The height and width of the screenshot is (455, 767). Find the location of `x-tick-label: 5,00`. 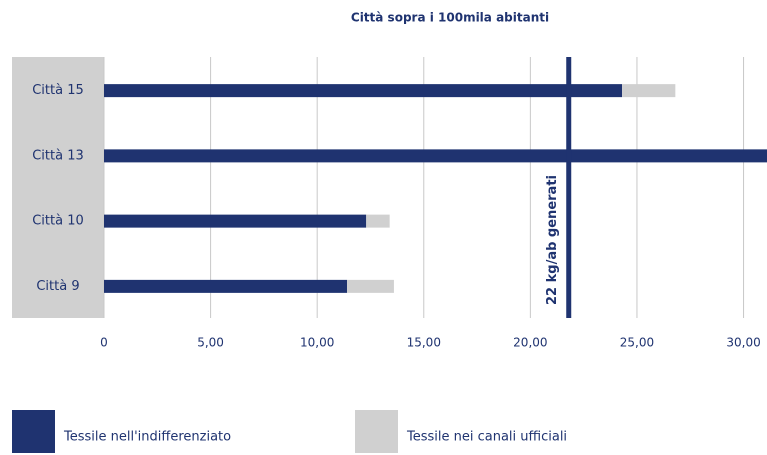

x-tick-label: 5,00 is located at coordinates (210, 343).